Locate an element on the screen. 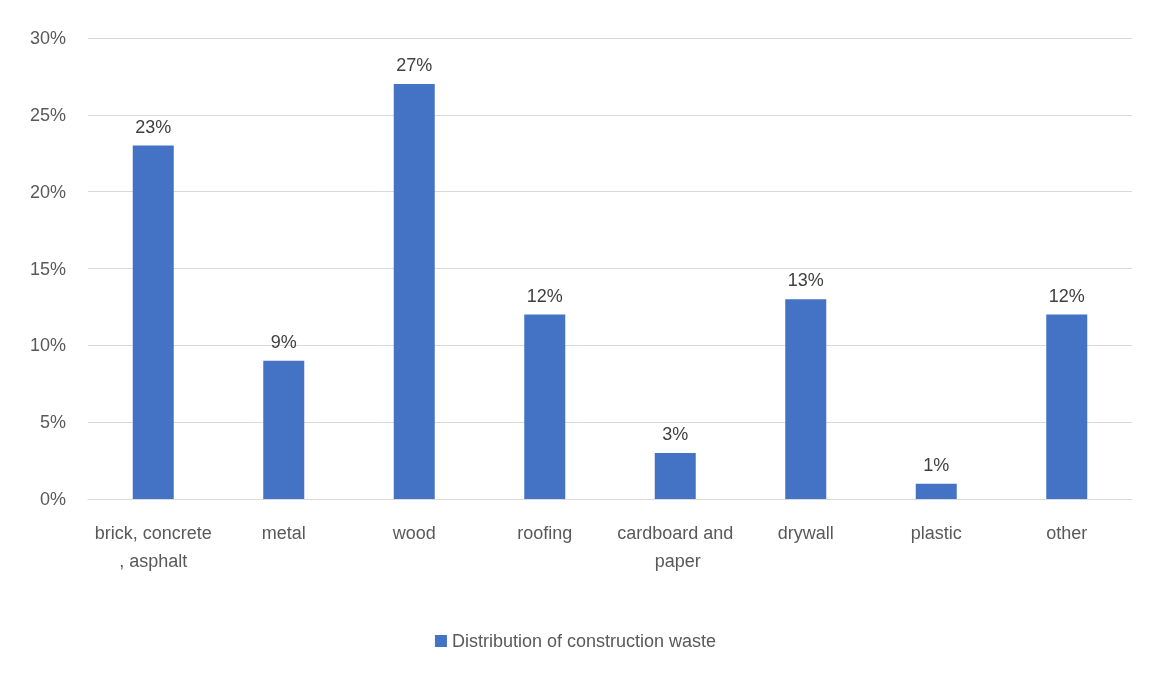 Image resolution: width=1151 pixels, height=675 pixels. y-tick-label: 0% is located at coordinates (52, 499).